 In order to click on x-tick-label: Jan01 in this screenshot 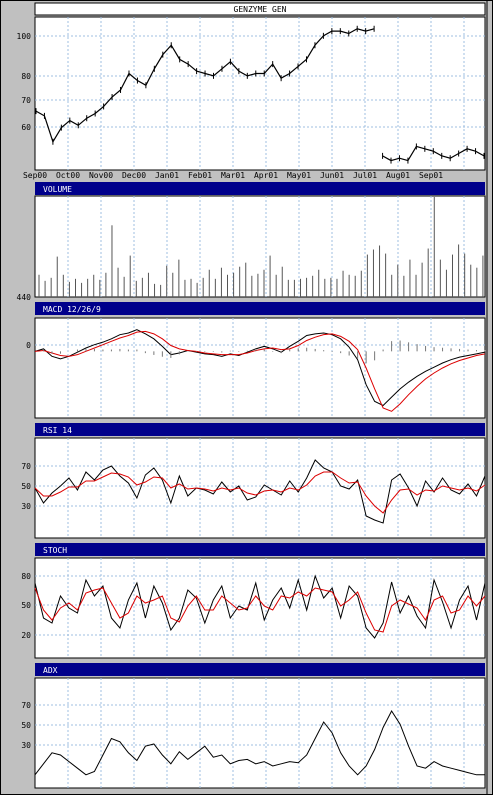, I will do `click(167, 175)`.